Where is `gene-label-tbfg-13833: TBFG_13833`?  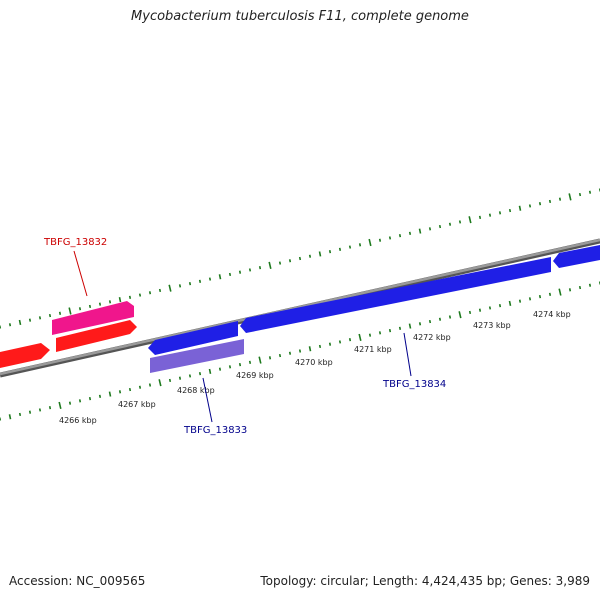 gene-label-tbfg-13833: TBFG_13833 is located at coordinates (215, 430).